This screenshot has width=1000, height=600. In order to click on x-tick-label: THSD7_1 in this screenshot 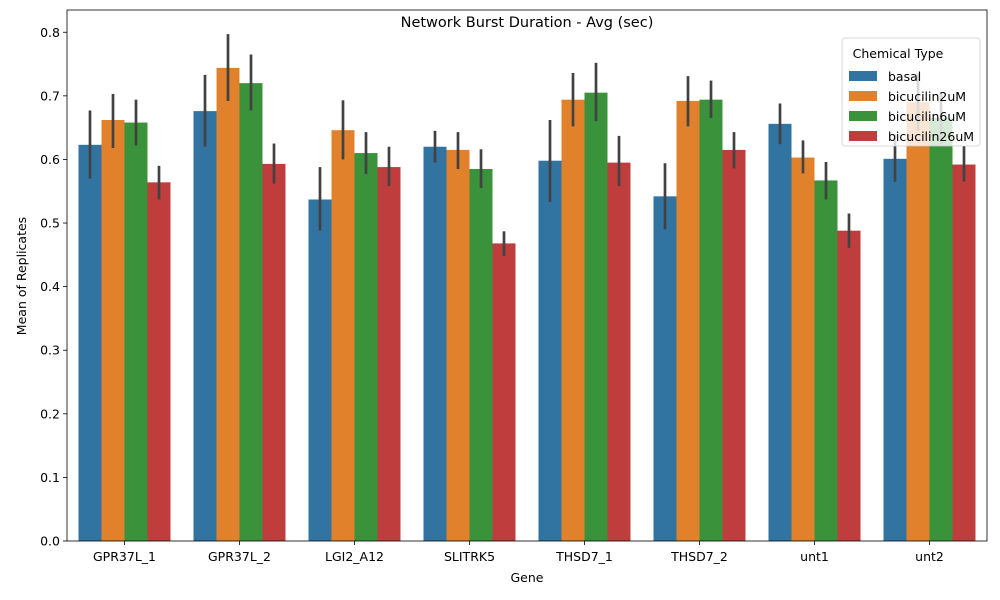, I will do `click(584, 556)`.